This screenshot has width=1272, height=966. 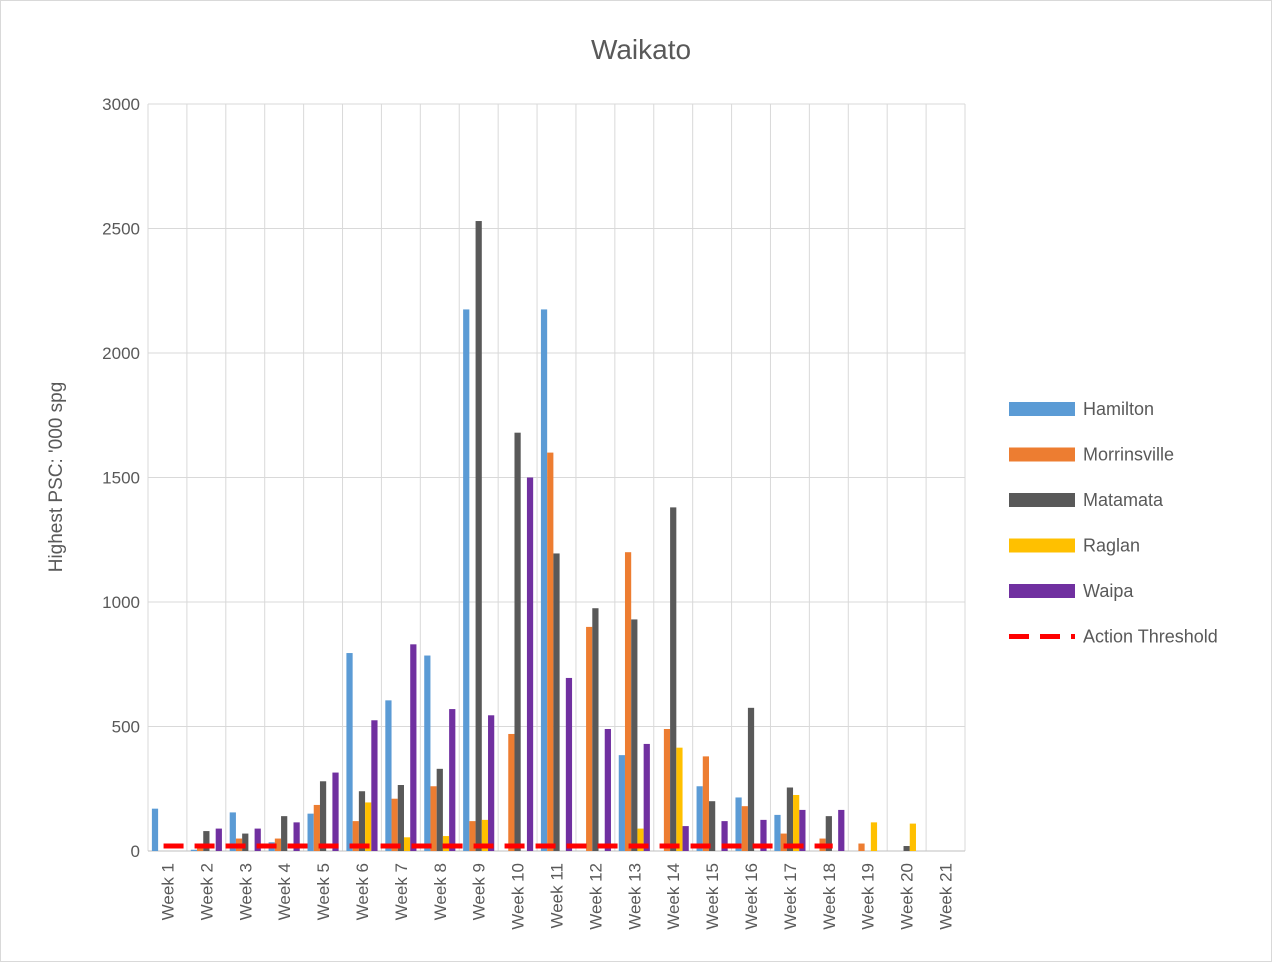 I want to click on y-tick-label: 2500, so click(x=121, y=229).